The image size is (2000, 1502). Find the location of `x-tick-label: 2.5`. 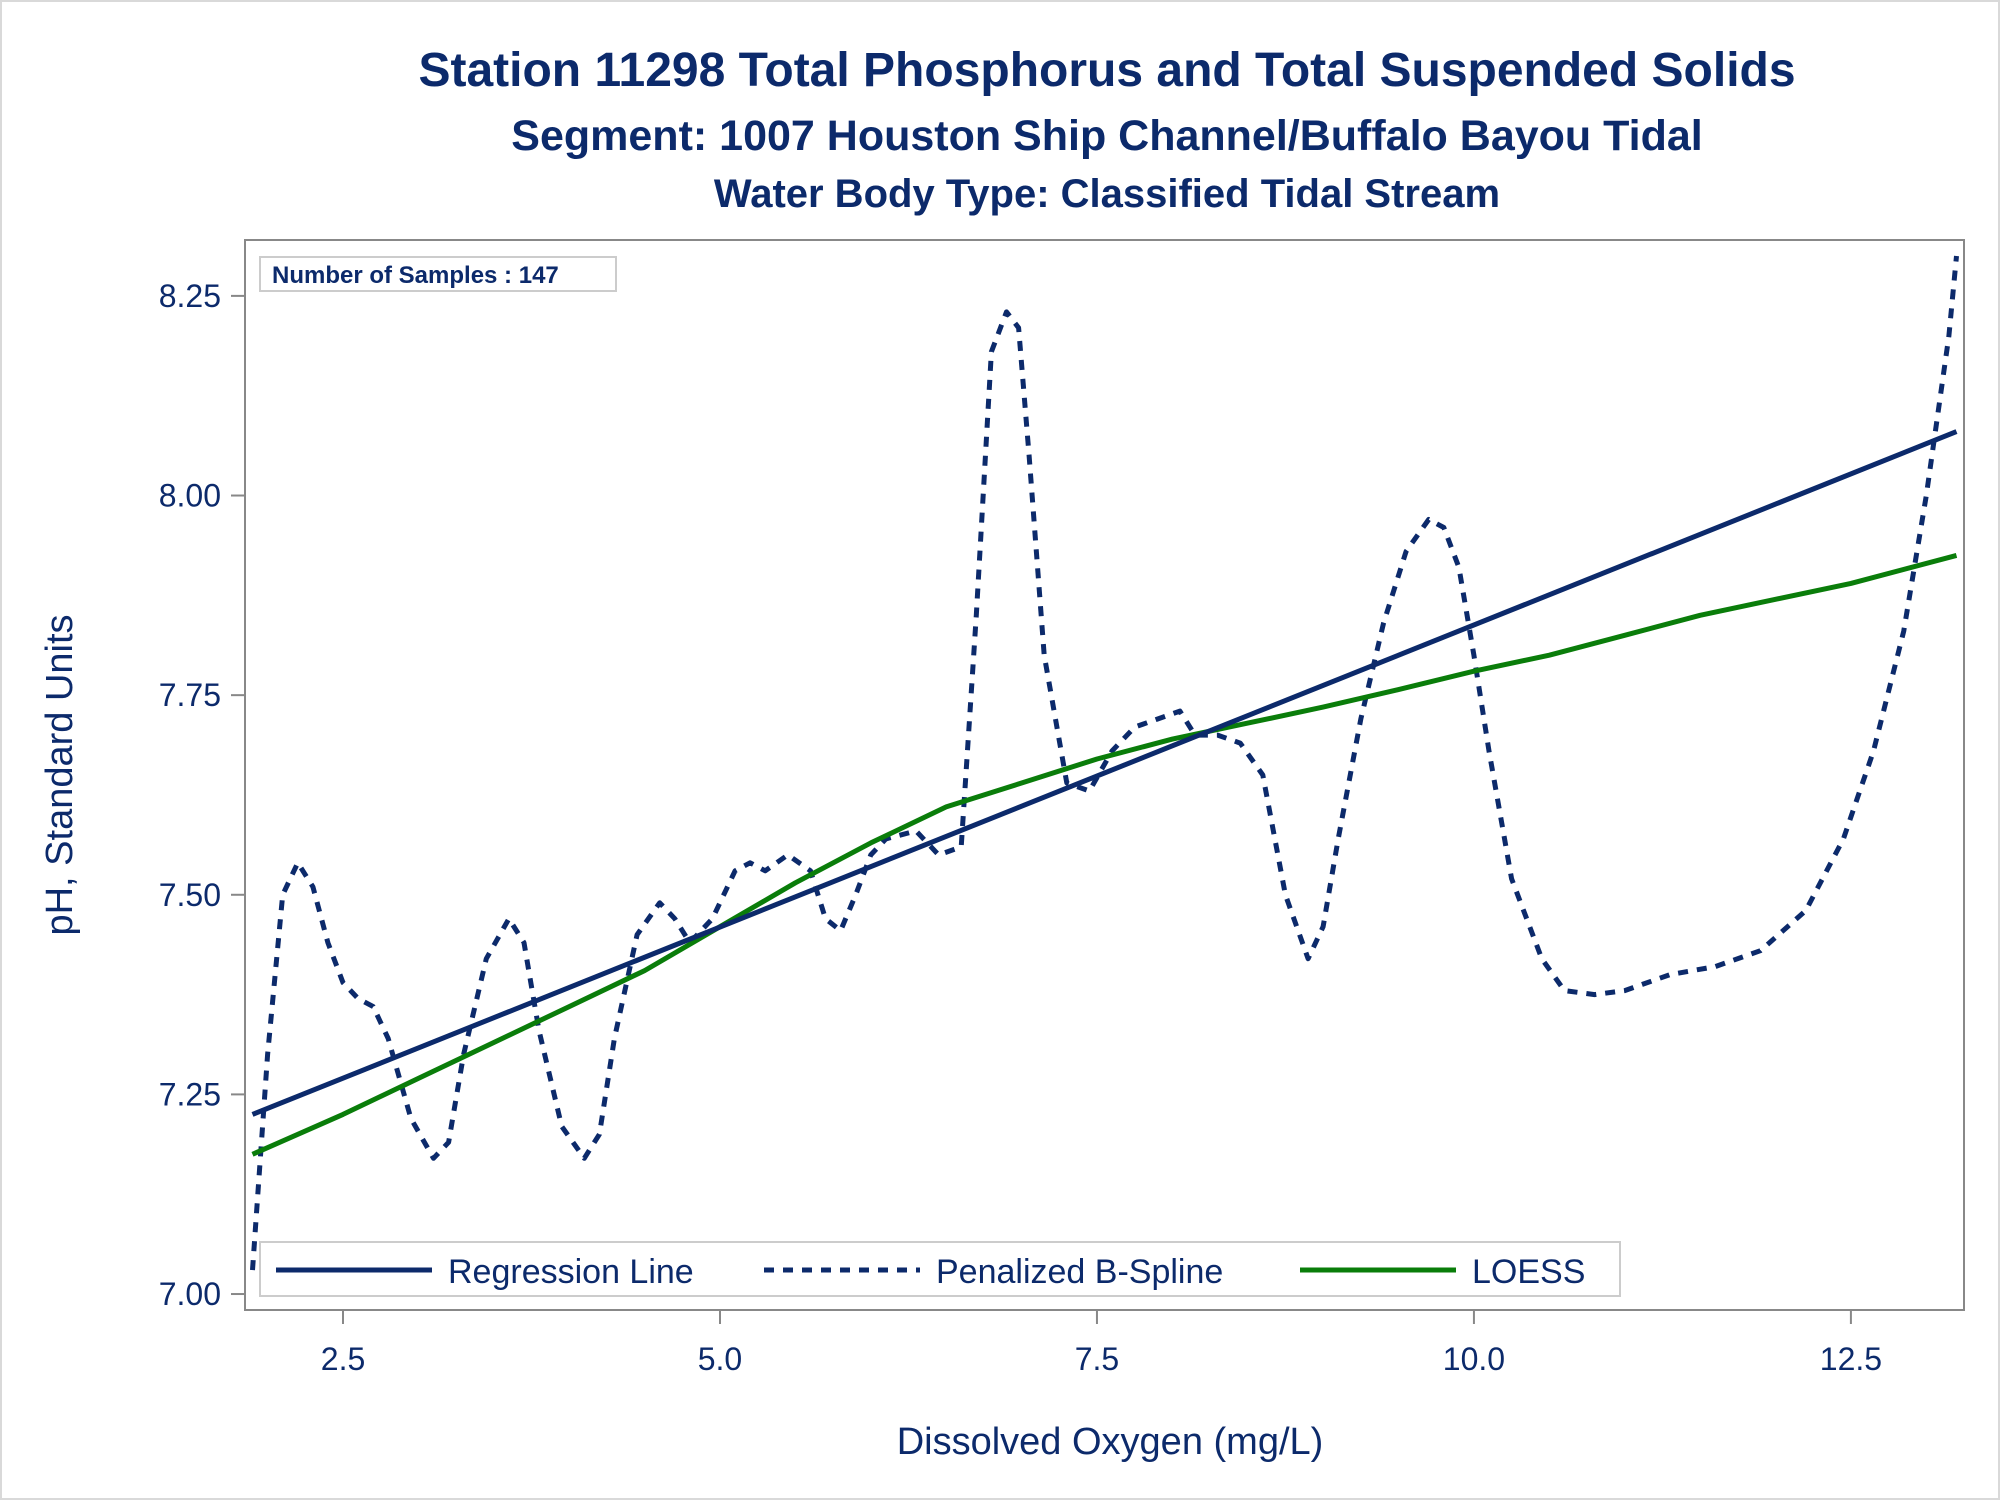

x-tick-label: 2.5 is located at coordinates (343, 1359).